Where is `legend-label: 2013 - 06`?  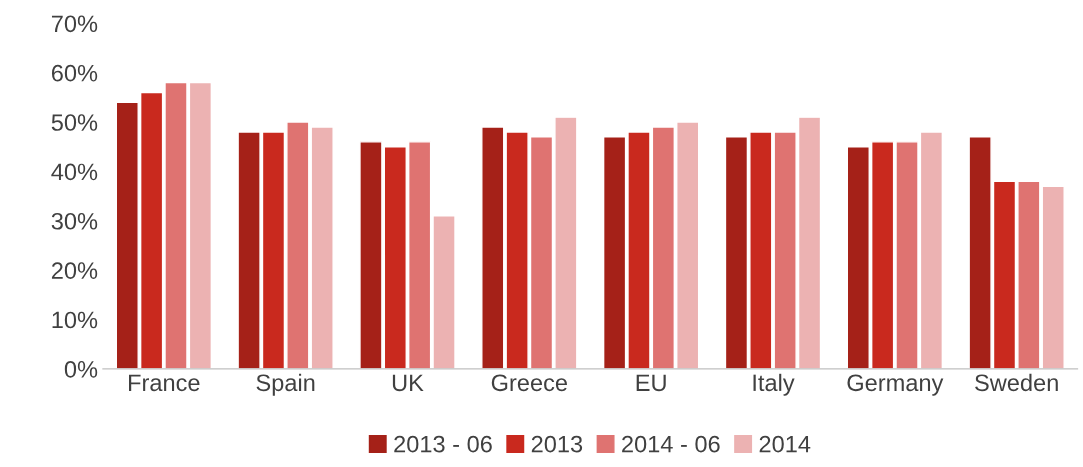
legend-label: 2013 - 06 is located at coordinates (443, 444).